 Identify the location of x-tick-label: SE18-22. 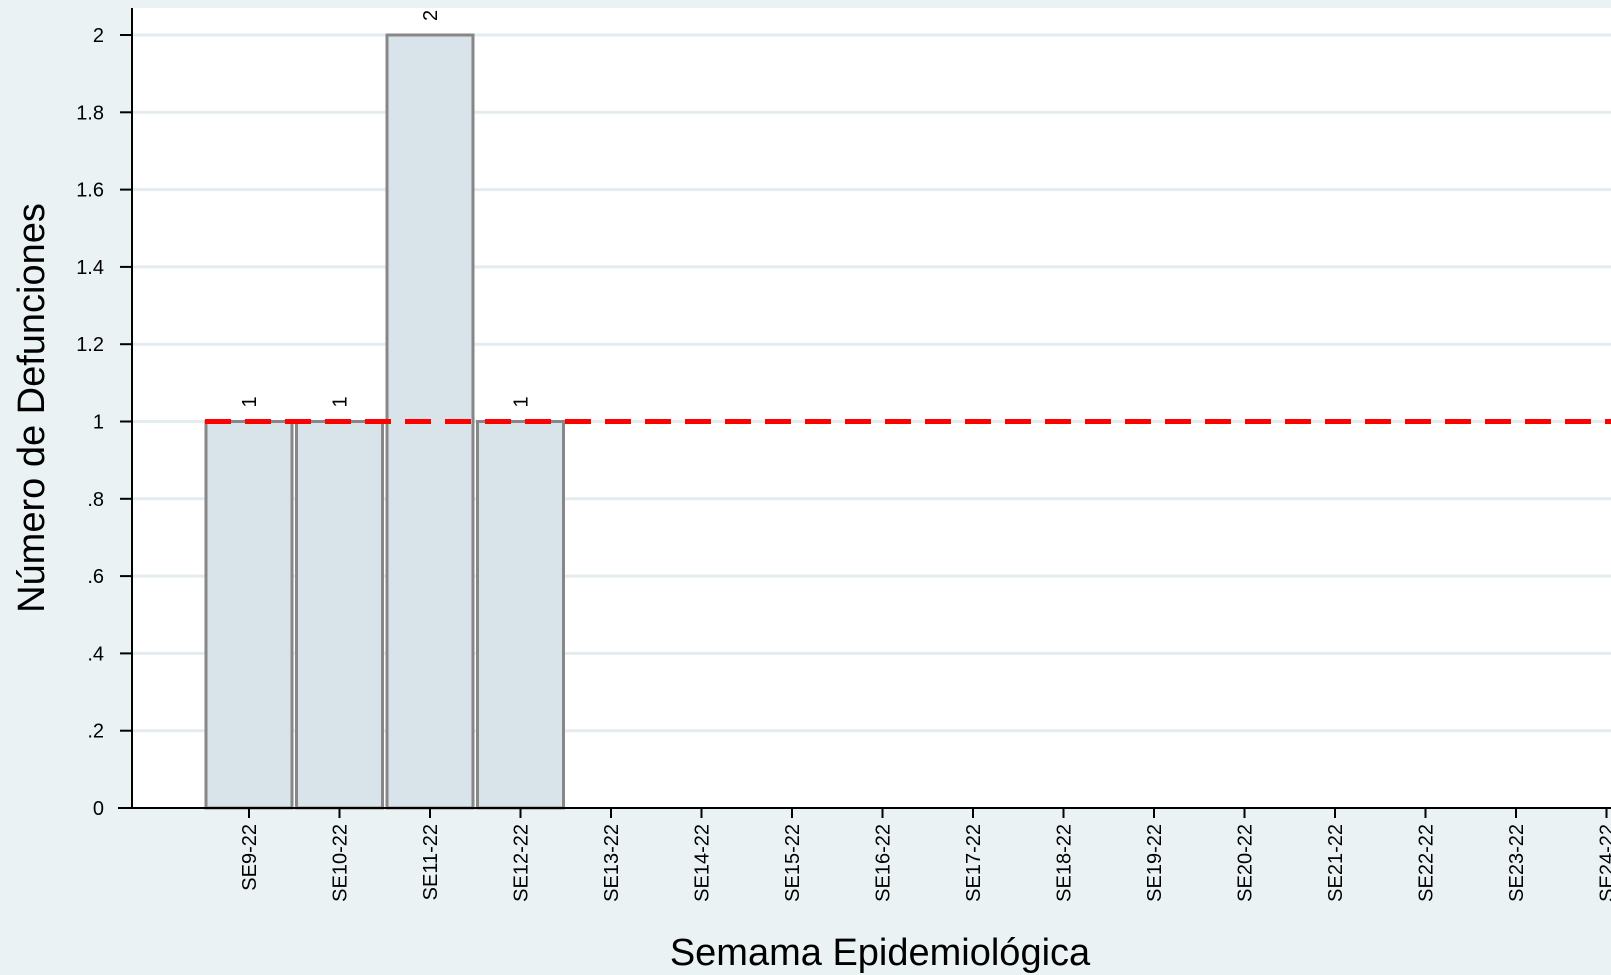
(1065, 863).